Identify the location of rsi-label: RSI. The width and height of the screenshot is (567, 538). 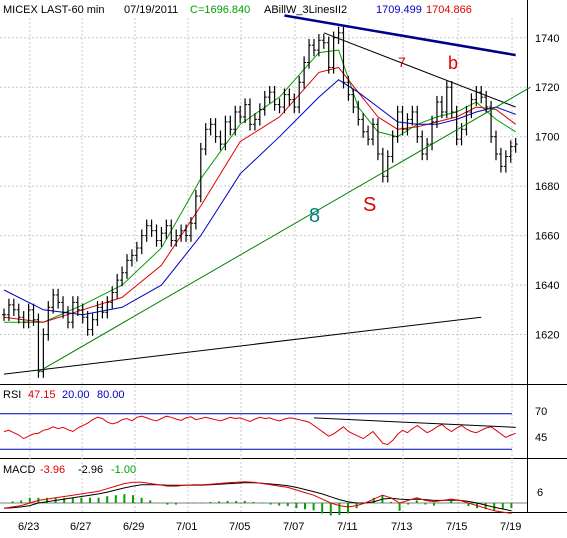
(12, 395).